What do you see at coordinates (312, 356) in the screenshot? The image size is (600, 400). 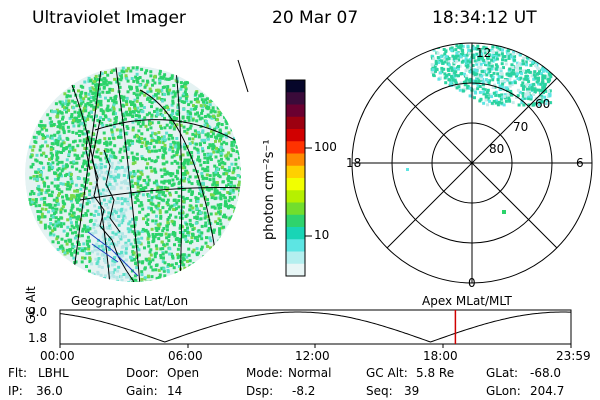 I see `altitude-xtick-1200: 12:00` at bounding box center [312, 356].